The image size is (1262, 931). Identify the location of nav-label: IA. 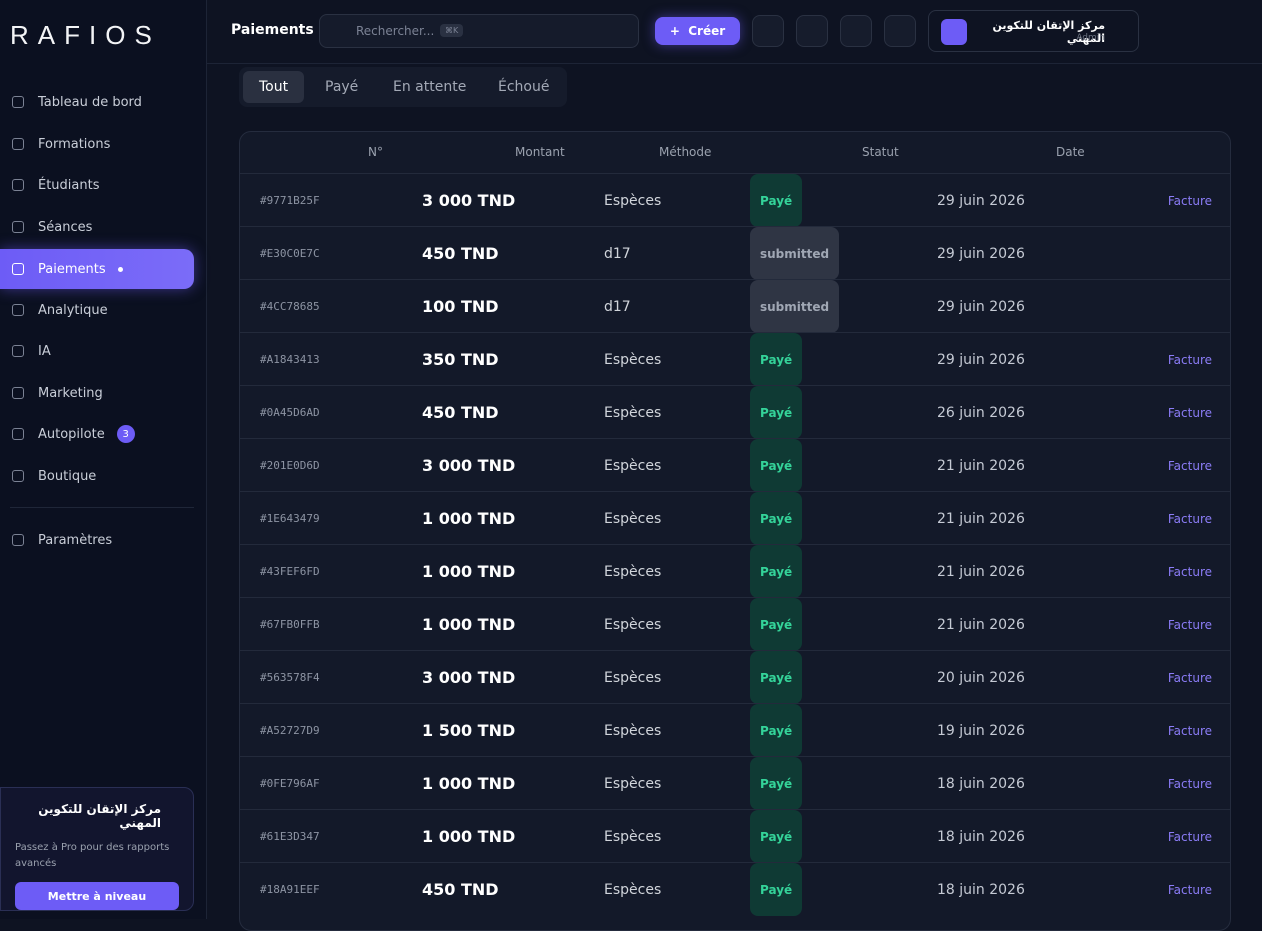
(44, 351).